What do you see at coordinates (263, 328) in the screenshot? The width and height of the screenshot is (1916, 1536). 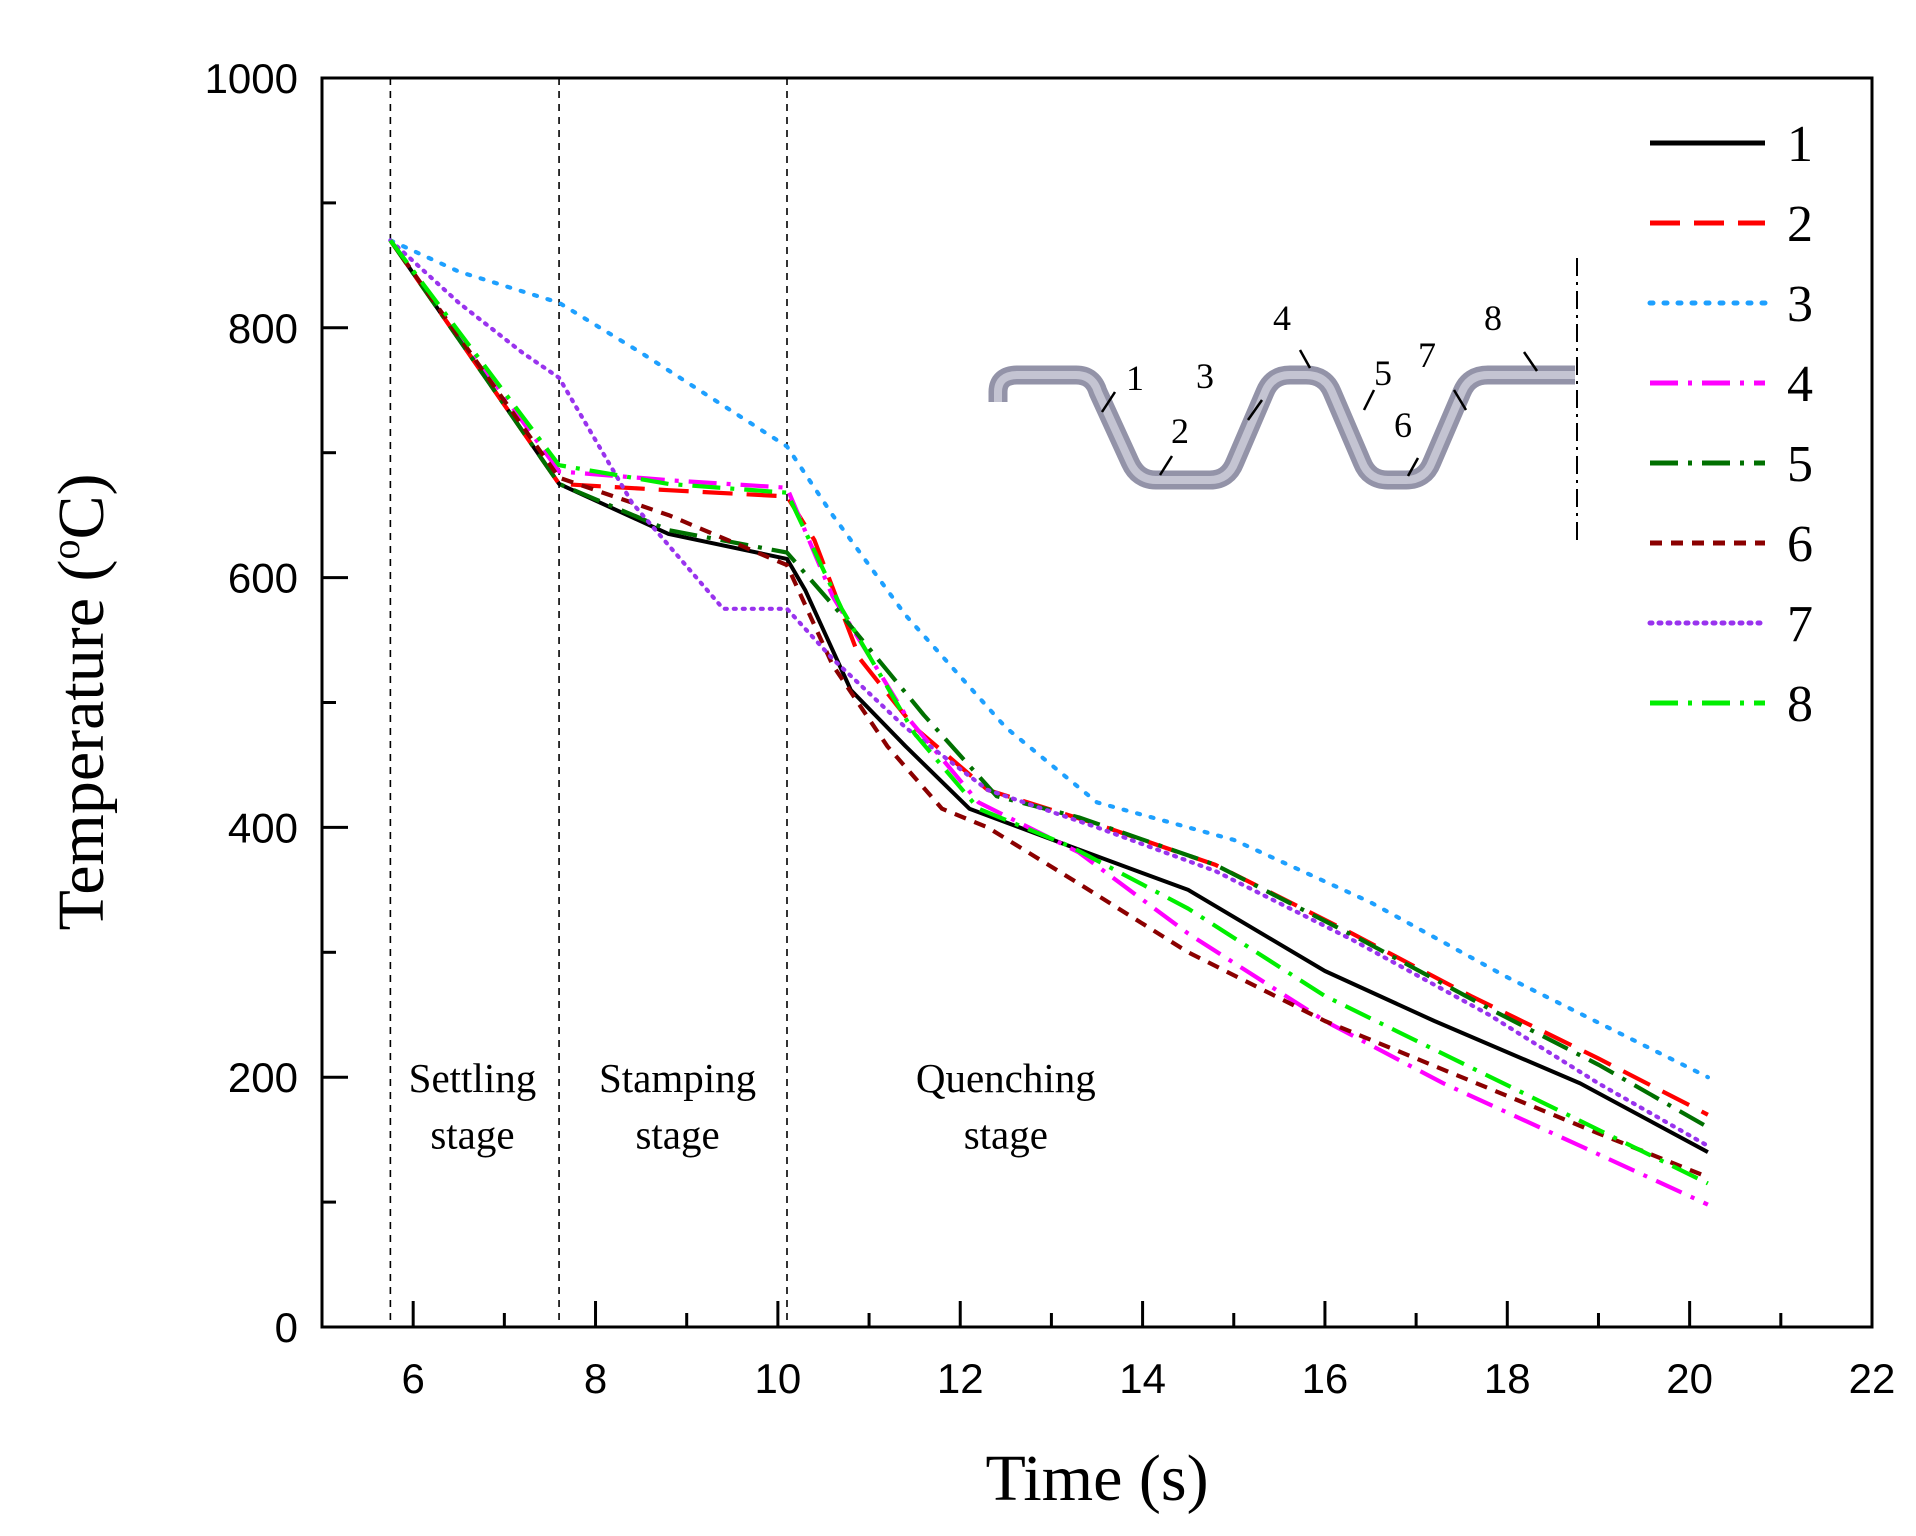 I see `y-tick-label: 800` at bounding box center [263, 328].